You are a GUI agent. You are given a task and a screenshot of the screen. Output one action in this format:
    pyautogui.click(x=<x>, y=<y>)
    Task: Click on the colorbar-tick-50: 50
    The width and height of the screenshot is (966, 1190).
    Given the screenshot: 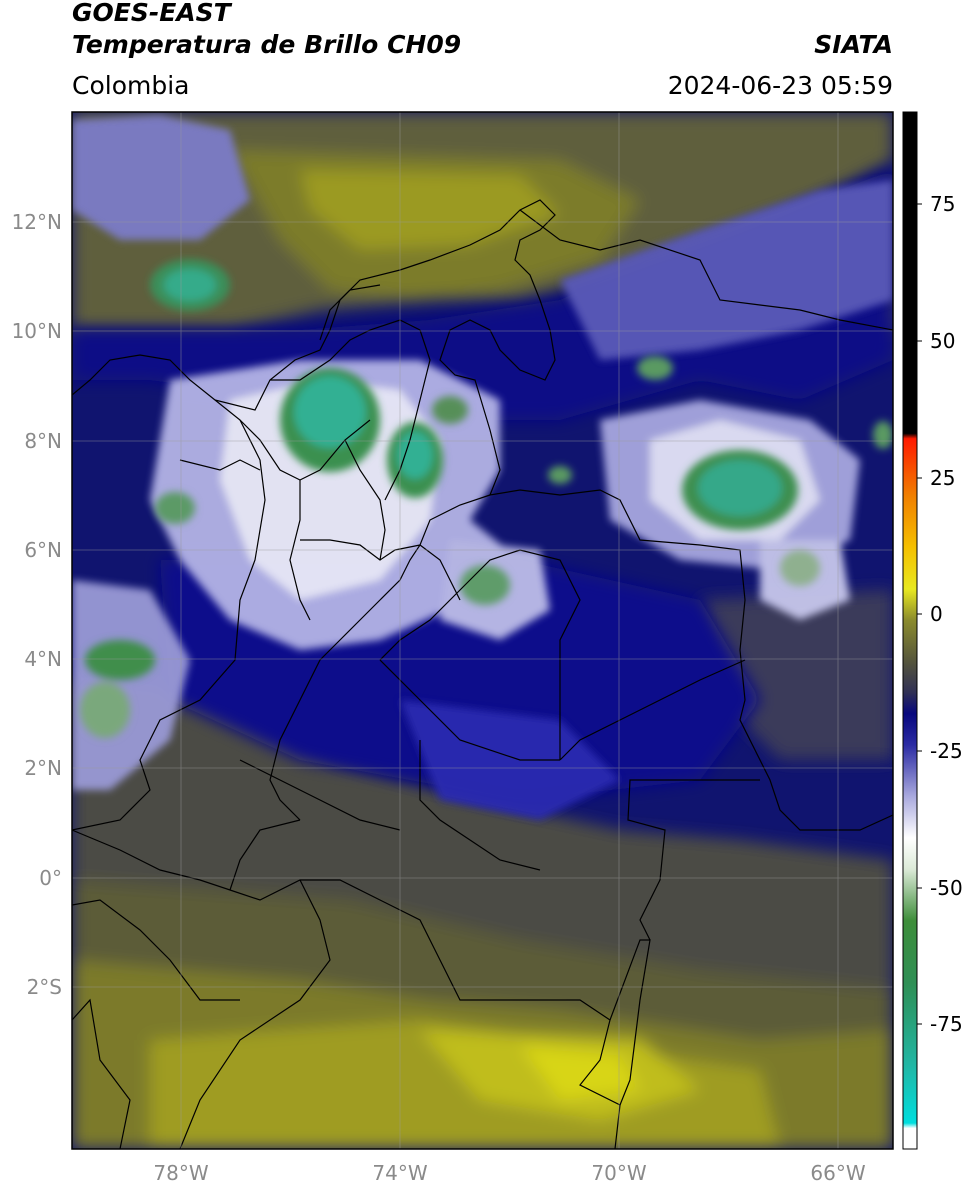 What is the action you would take?
    pyautogui.click(x=942, y=341)
    